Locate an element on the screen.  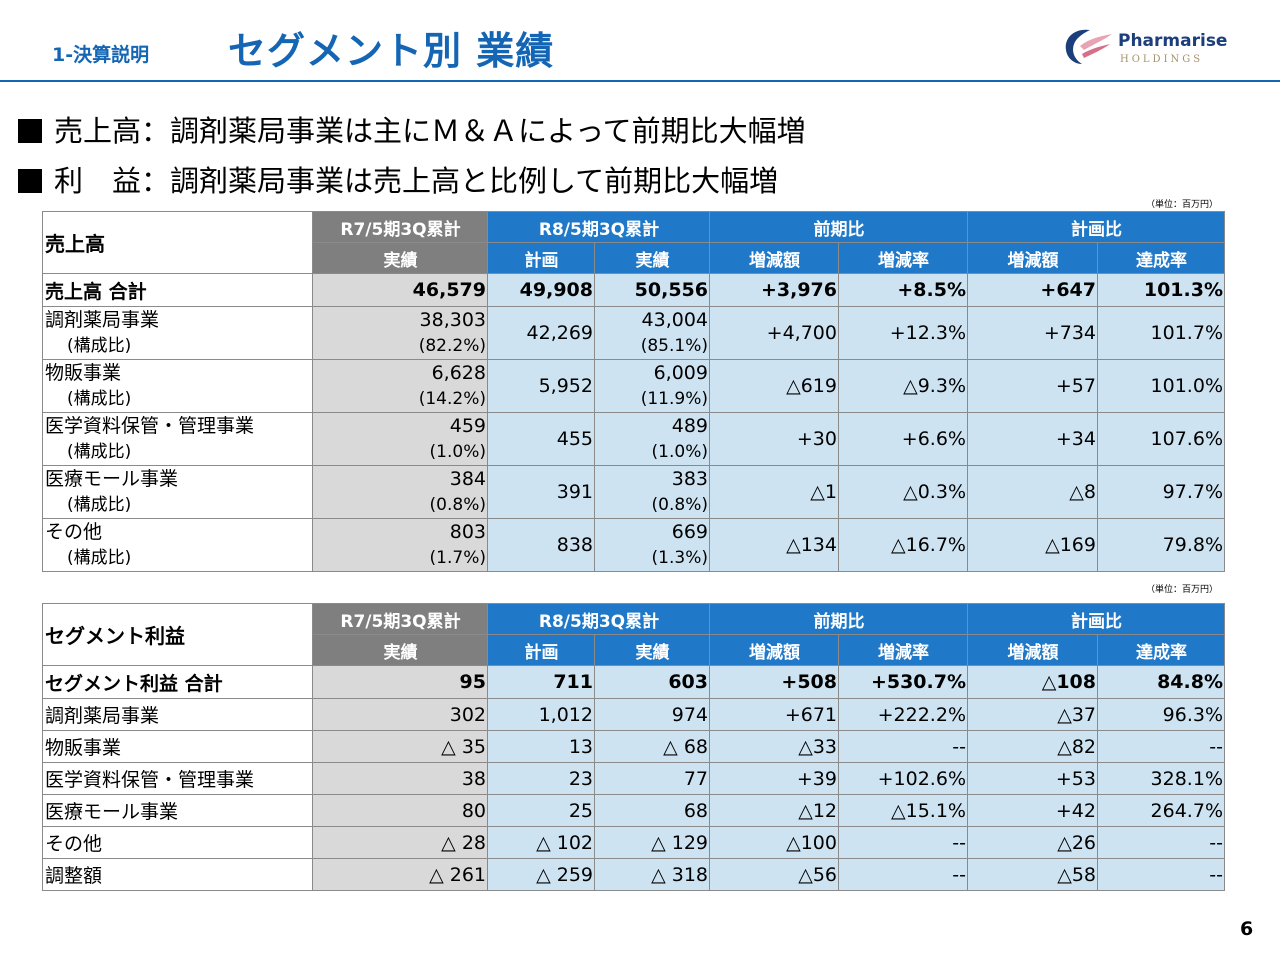
cell-yoy-rate: △15.1% is located at coordinates (903, 810).